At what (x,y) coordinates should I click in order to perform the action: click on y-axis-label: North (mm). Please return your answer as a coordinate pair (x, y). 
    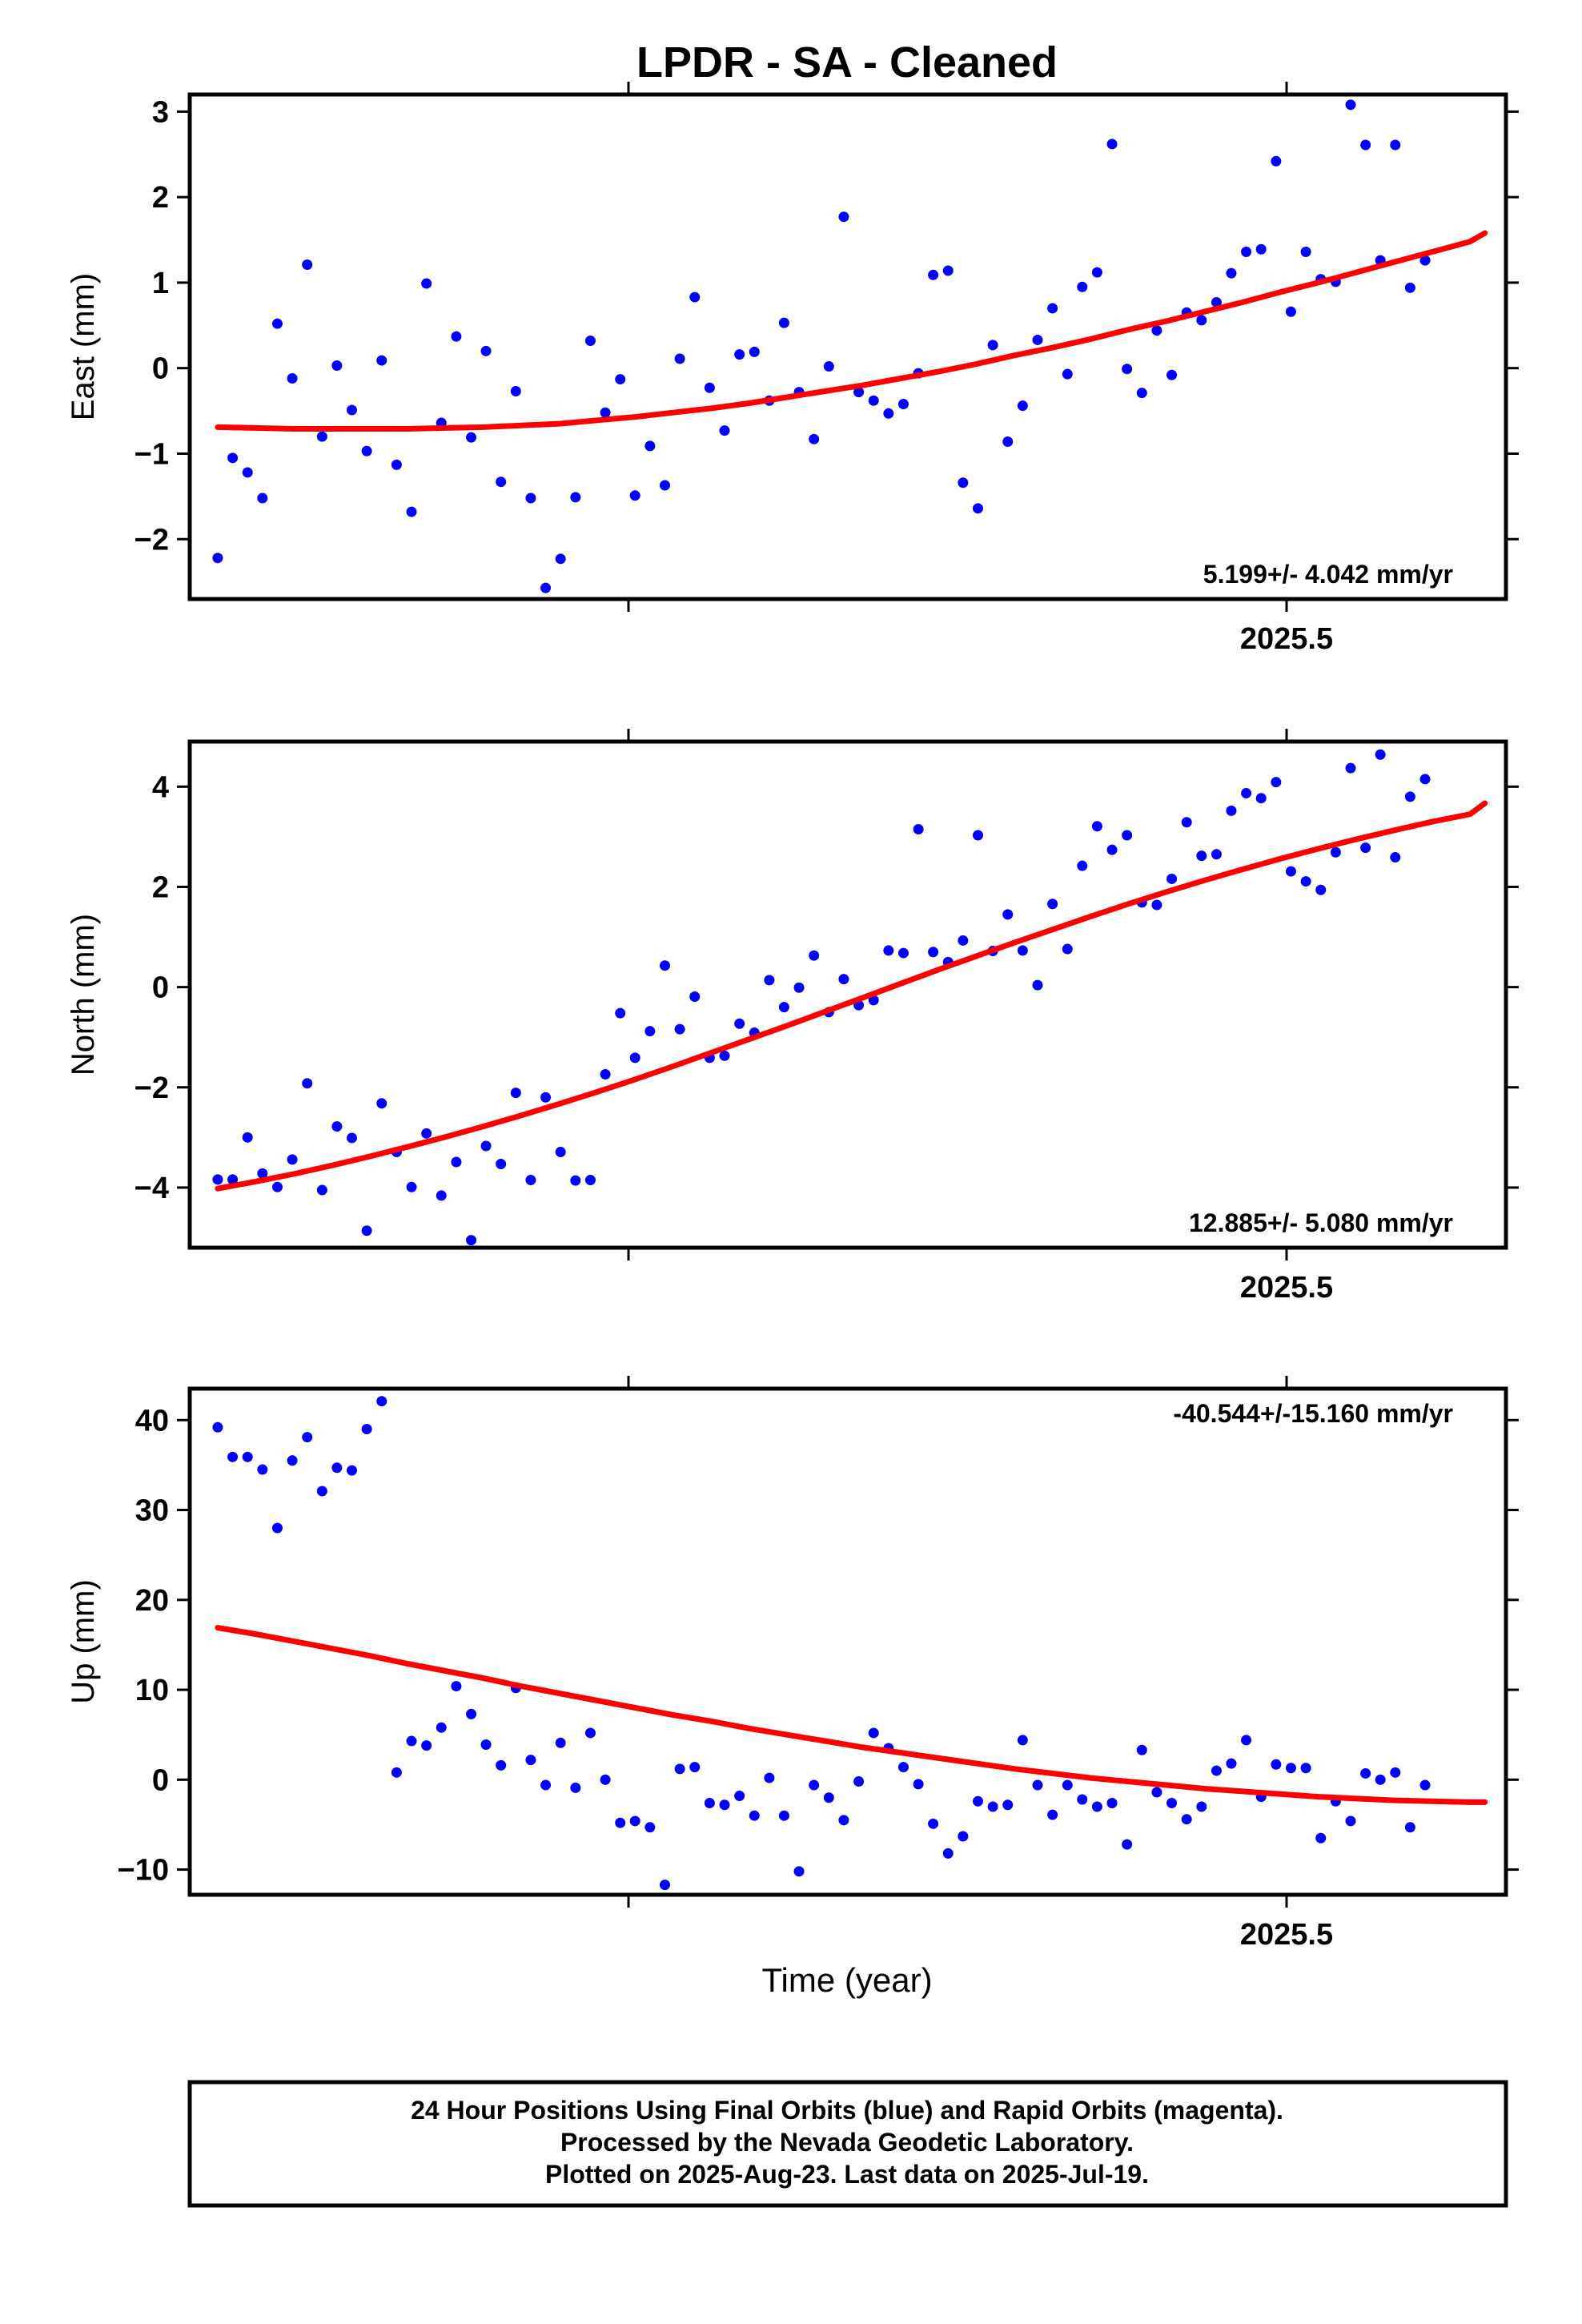
    Looking at the image, I should click on (84, 995).